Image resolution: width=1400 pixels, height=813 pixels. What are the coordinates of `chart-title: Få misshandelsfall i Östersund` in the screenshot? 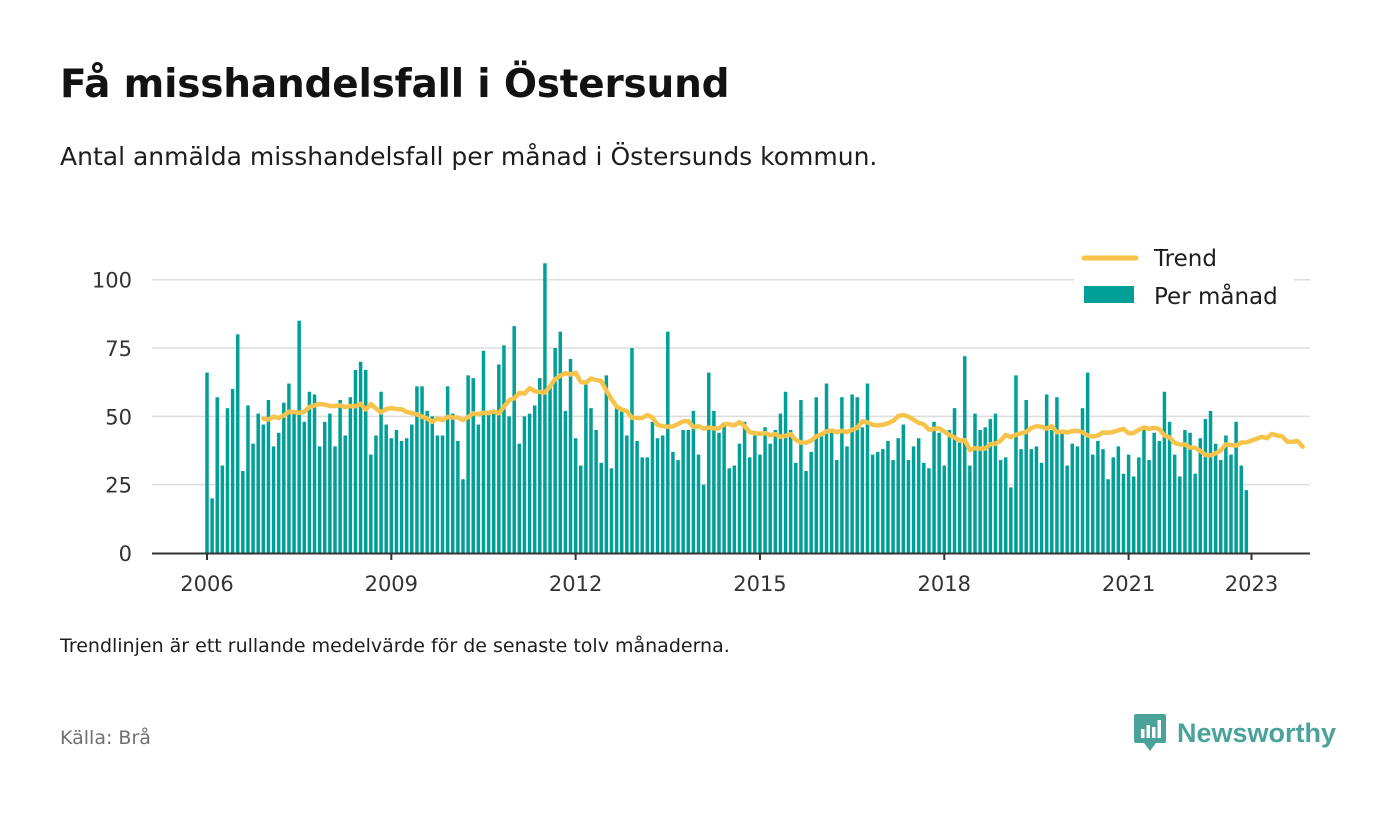 It's located at (395, 84).